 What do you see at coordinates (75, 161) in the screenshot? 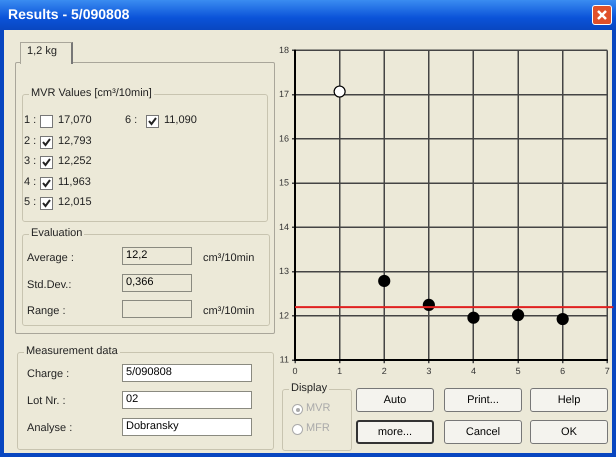
I see `text: 12,252` at bounding box center [75, 161].